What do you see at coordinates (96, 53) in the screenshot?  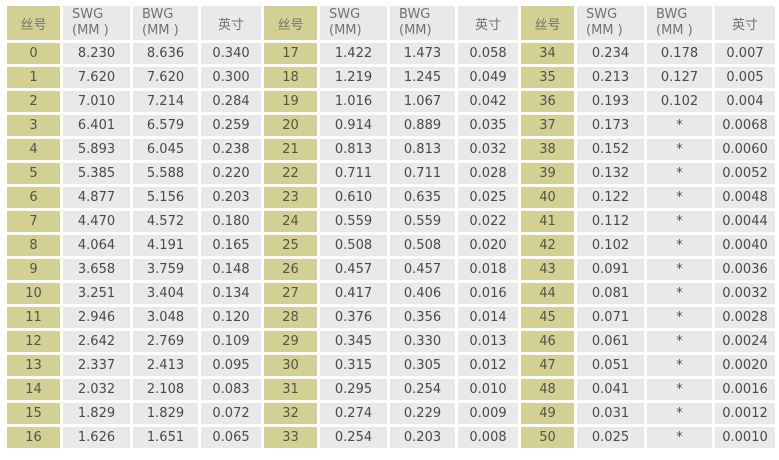 I see `swg-value-cell: 8.230` at bounding box center [96, 53].